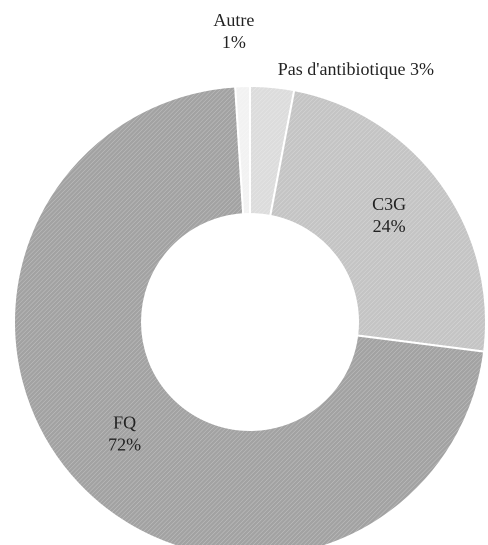  I want to click on value-label: 3%, so click(422, 69).